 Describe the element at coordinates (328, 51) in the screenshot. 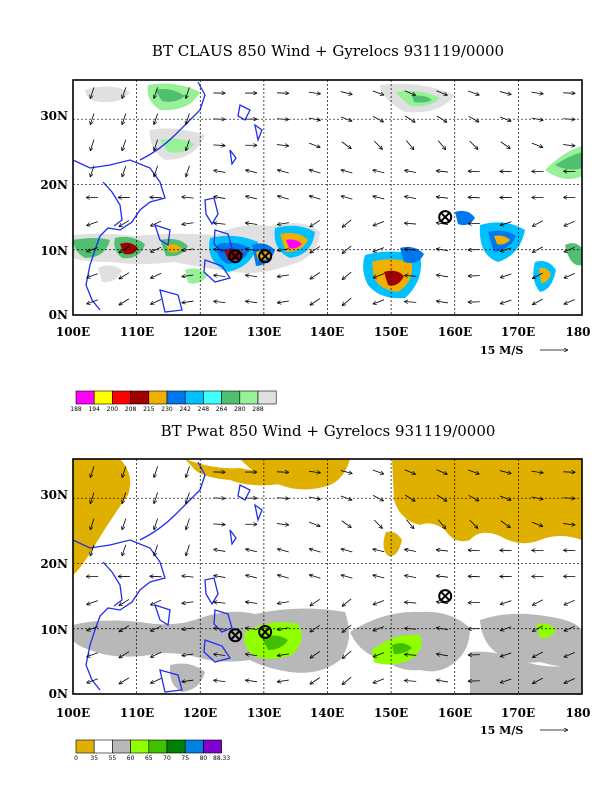

I see `panel-title: BT CLAUS 850 Wind + Gyrelocs 931119/0000` at that location.